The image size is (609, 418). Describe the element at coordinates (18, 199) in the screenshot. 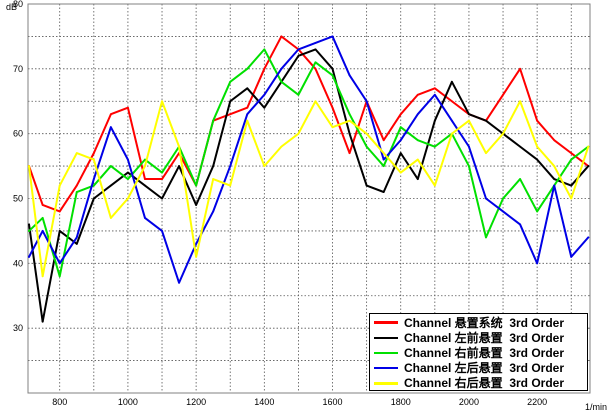

I see `y-tick-label: 50` at that location.